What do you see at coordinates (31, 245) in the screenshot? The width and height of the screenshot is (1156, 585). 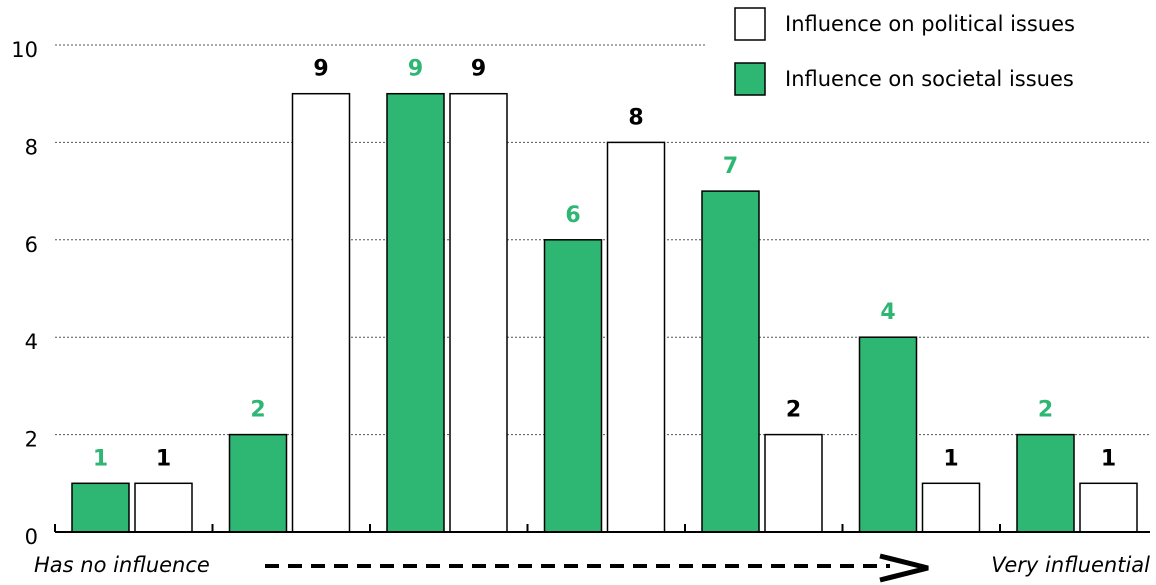 I see `y-tick-label: 6` at bounding box center [31, 245].